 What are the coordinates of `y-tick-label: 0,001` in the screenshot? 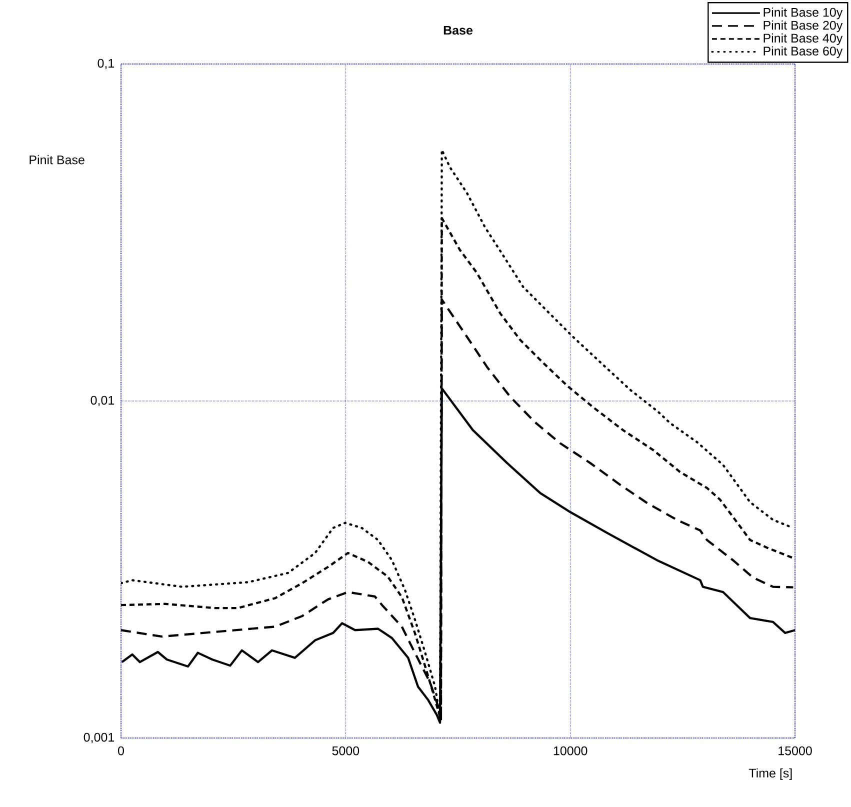 It's located at (99, 738).